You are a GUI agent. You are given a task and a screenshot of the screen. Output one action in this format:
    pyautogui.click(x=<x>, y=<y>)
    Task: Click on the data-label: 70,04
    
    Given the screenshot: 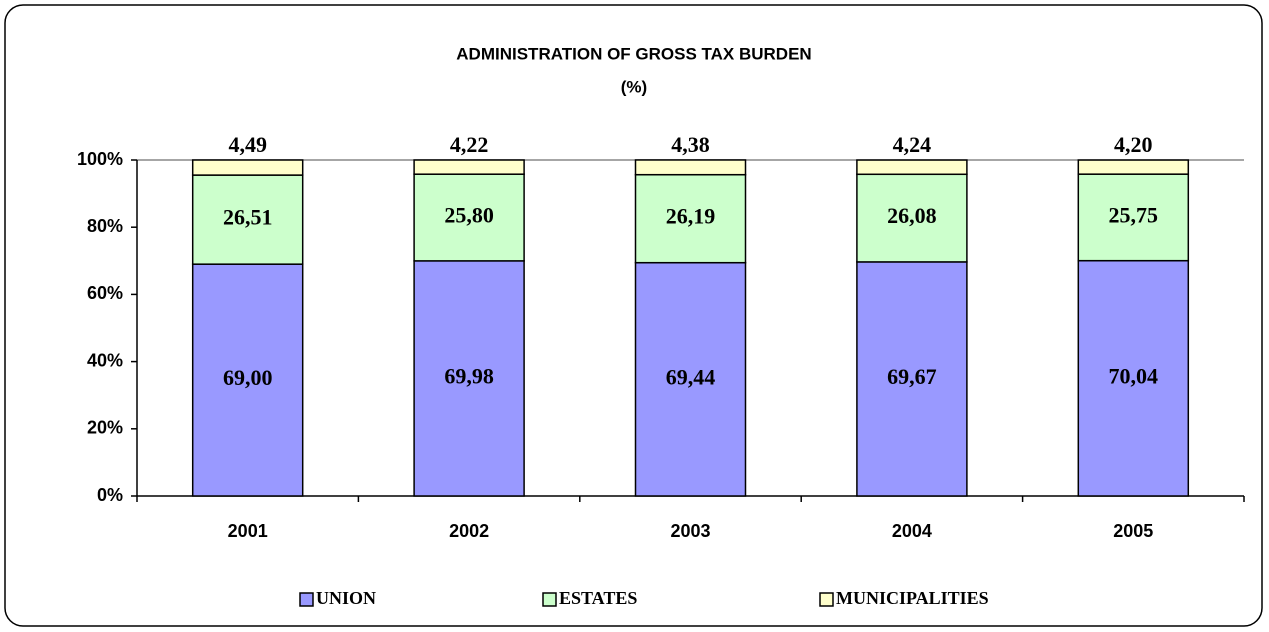 What is the action you would take?
    pyautogui.click(x=1134, y=375)
    